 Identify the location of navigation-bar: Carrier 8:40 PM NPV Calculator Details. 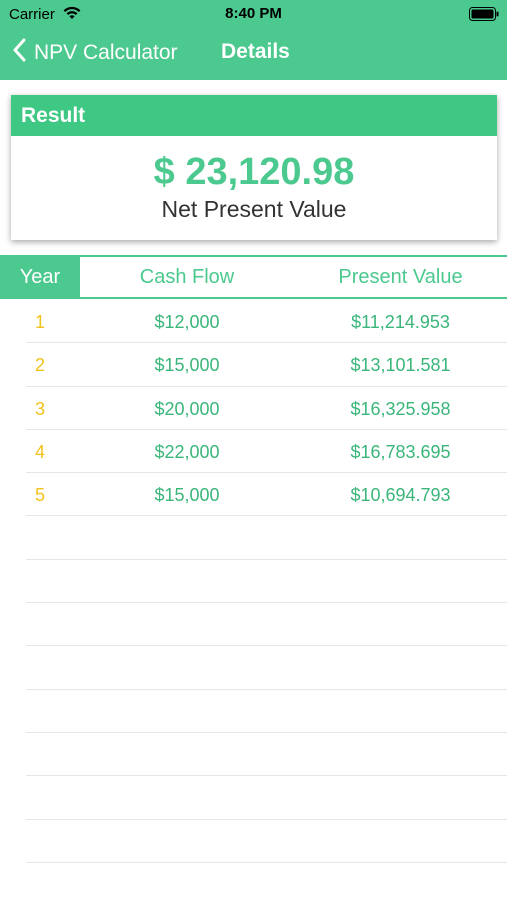
(253, 40).